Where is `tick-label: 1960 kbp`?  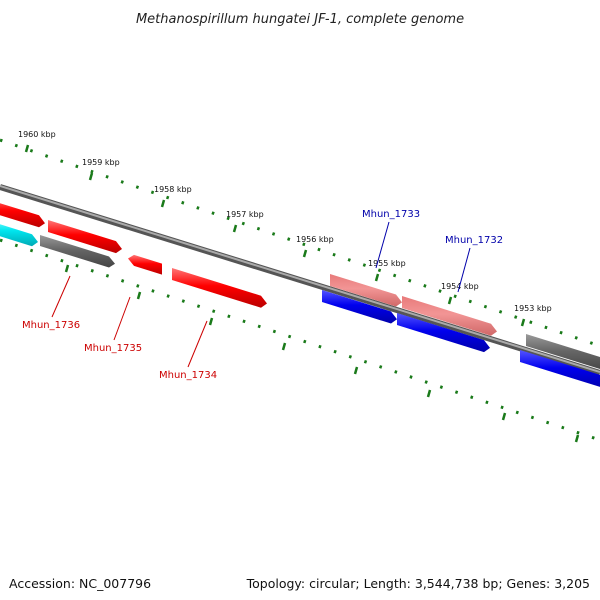 tick-label: 1960 kbp is located at coordinates (37, 134).